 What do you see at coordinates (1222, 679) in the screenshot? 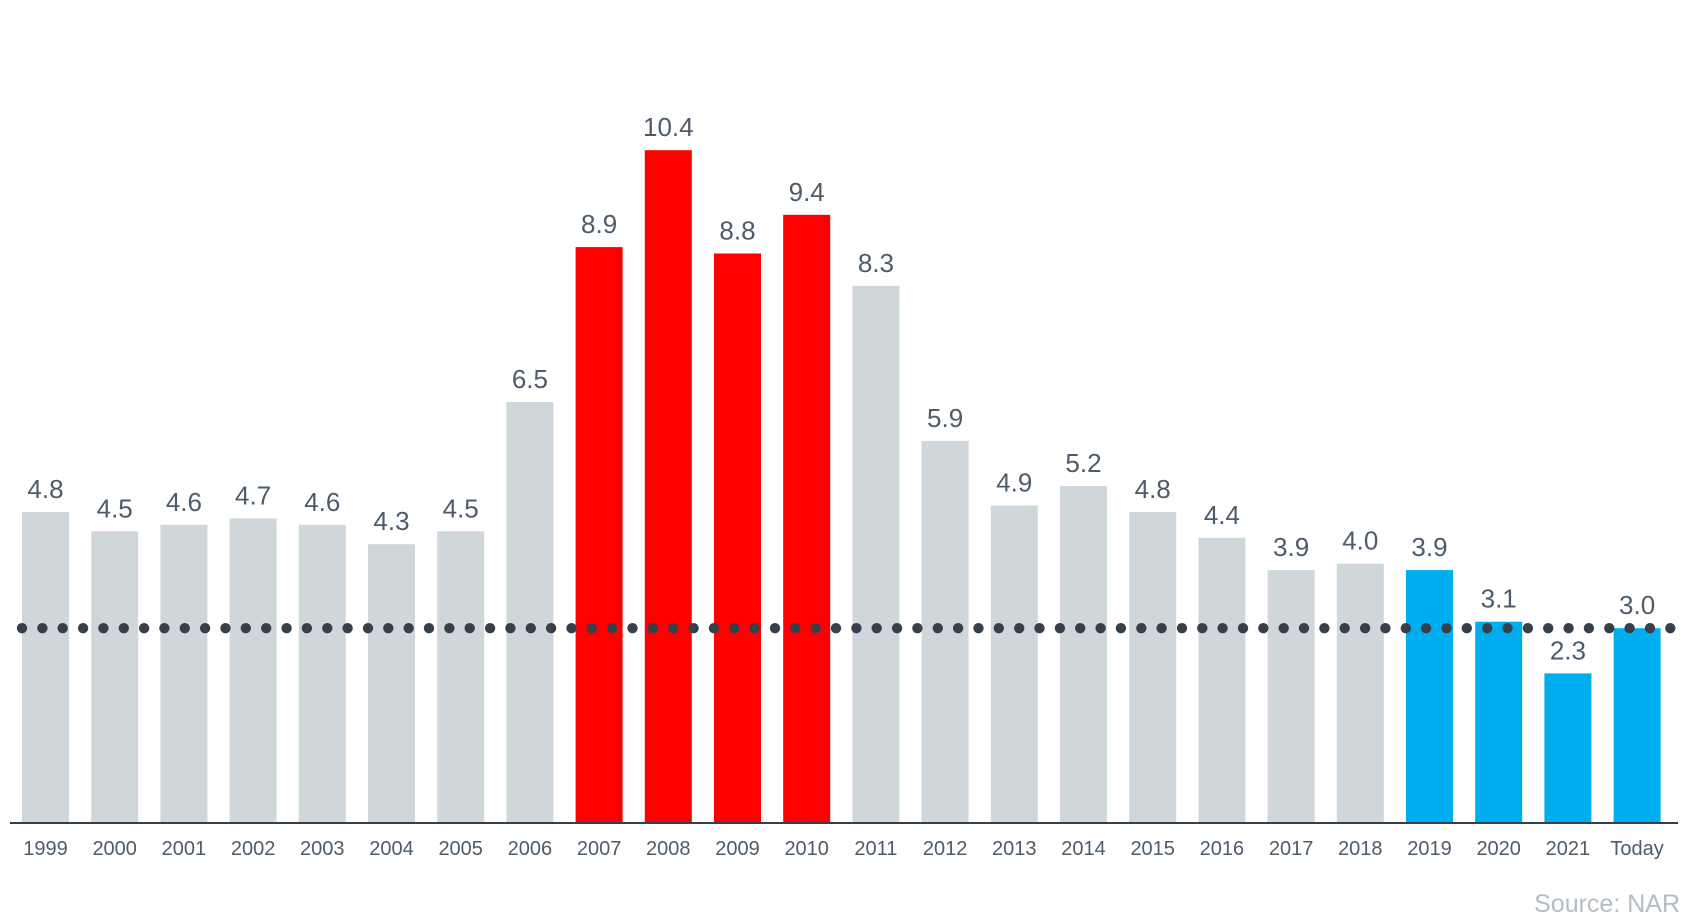
I see `bar-2016` at bounding box center [1222, 679].